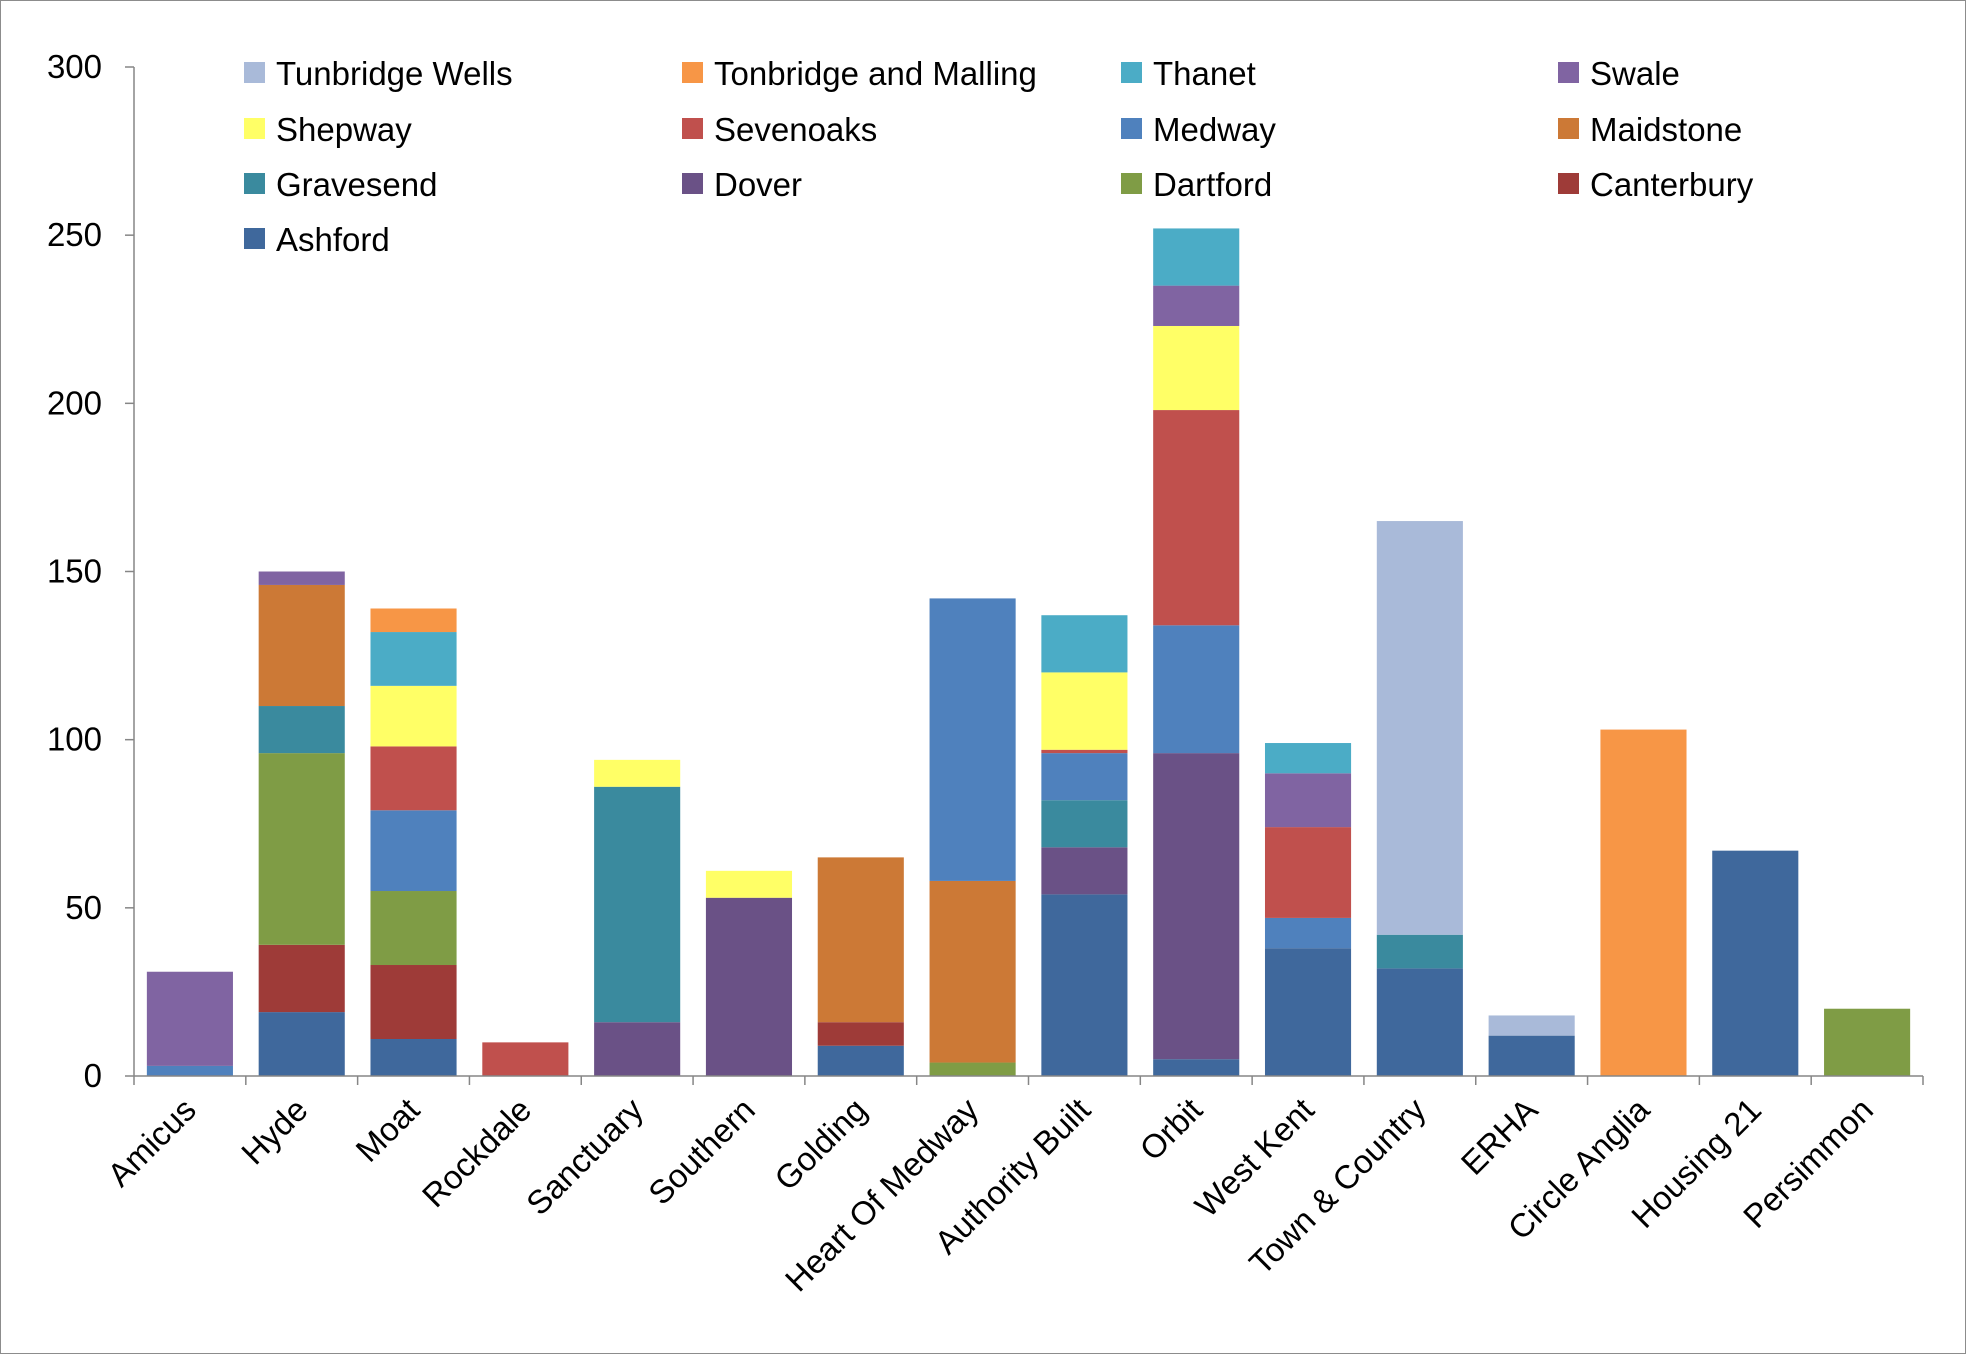 The height and width of the screenshot is (1355, 1966). What do you see at coordinates (301, 578) in the screenshot?
I see `bar-hyde-swale` at bounding box center [301, 578].